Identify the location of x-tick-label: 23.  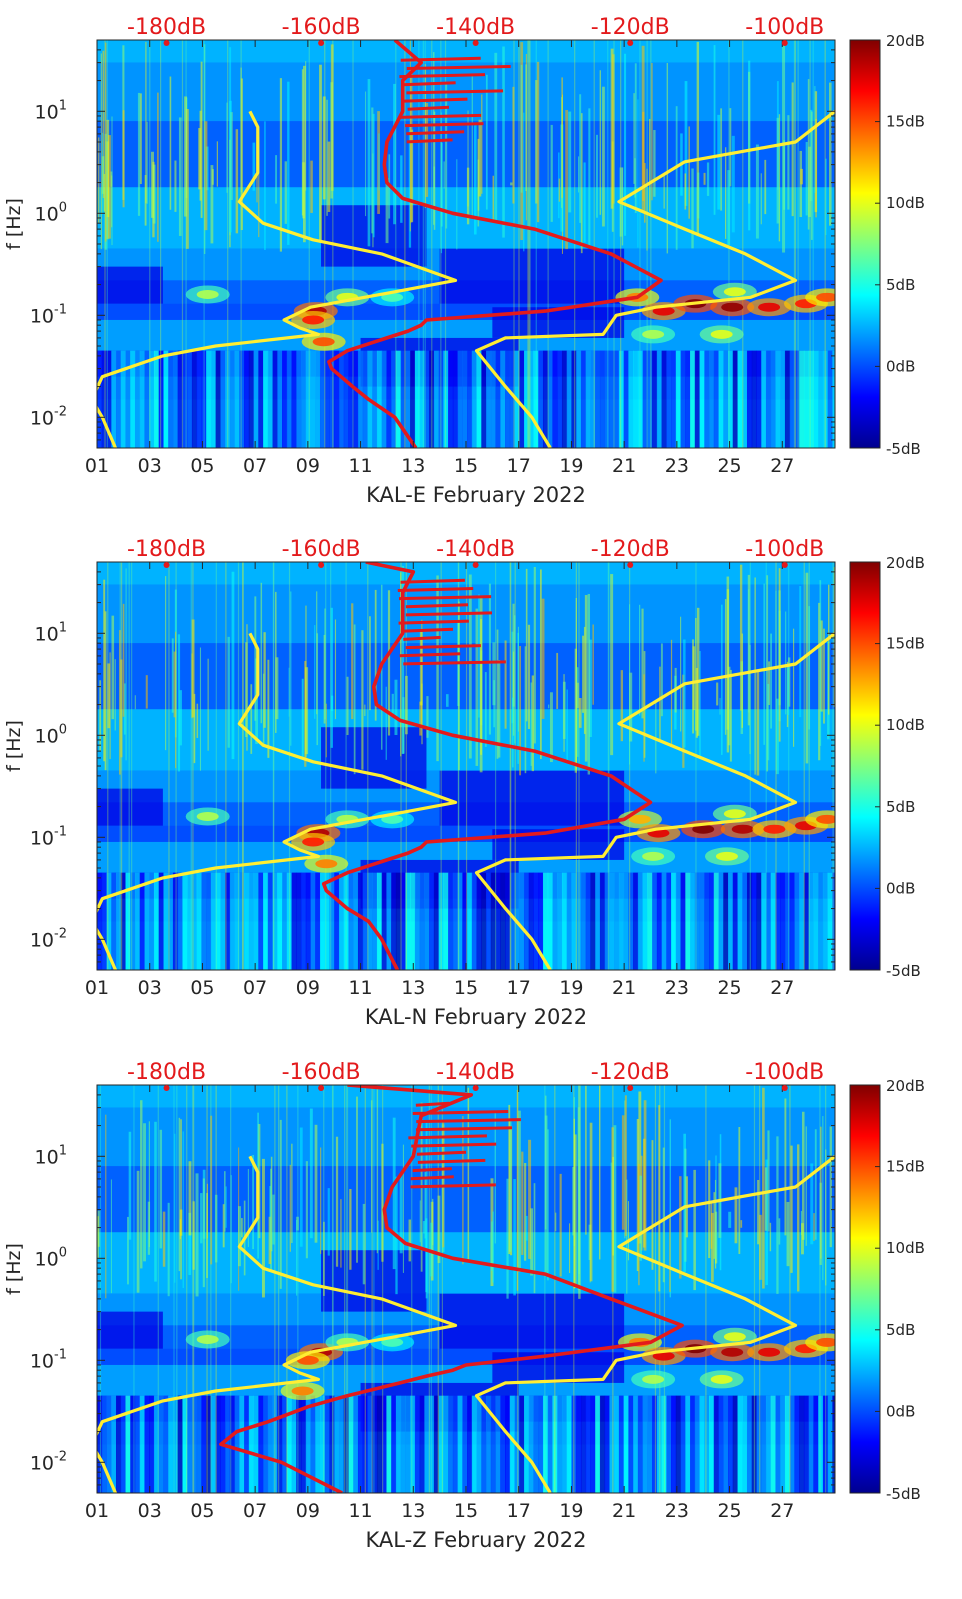
(677, 1511).